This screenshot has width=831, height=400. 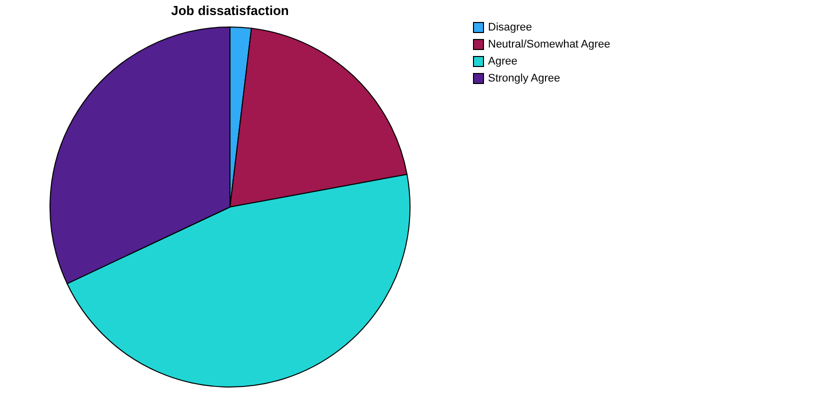 I want to click on legend-label: Neutral/Somewhat Agree, so click(x=549, y=44).